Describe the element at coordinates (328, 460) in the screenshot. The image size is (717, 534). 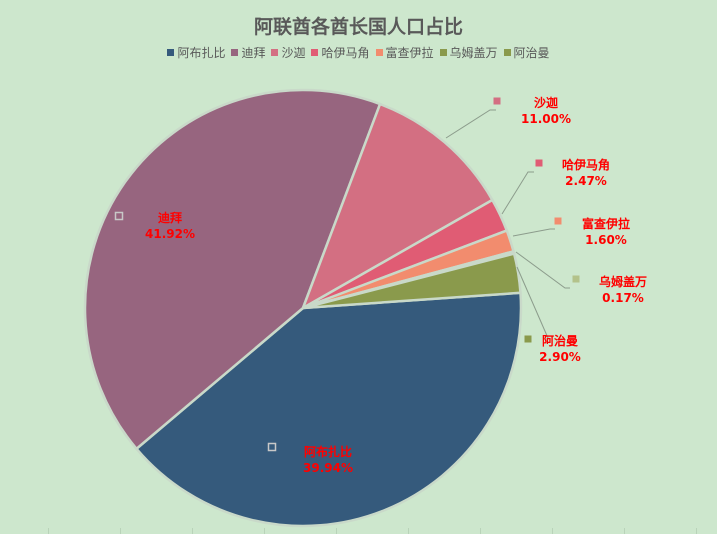
I see `data-label: 阿布扎比 39.94%` at that location.